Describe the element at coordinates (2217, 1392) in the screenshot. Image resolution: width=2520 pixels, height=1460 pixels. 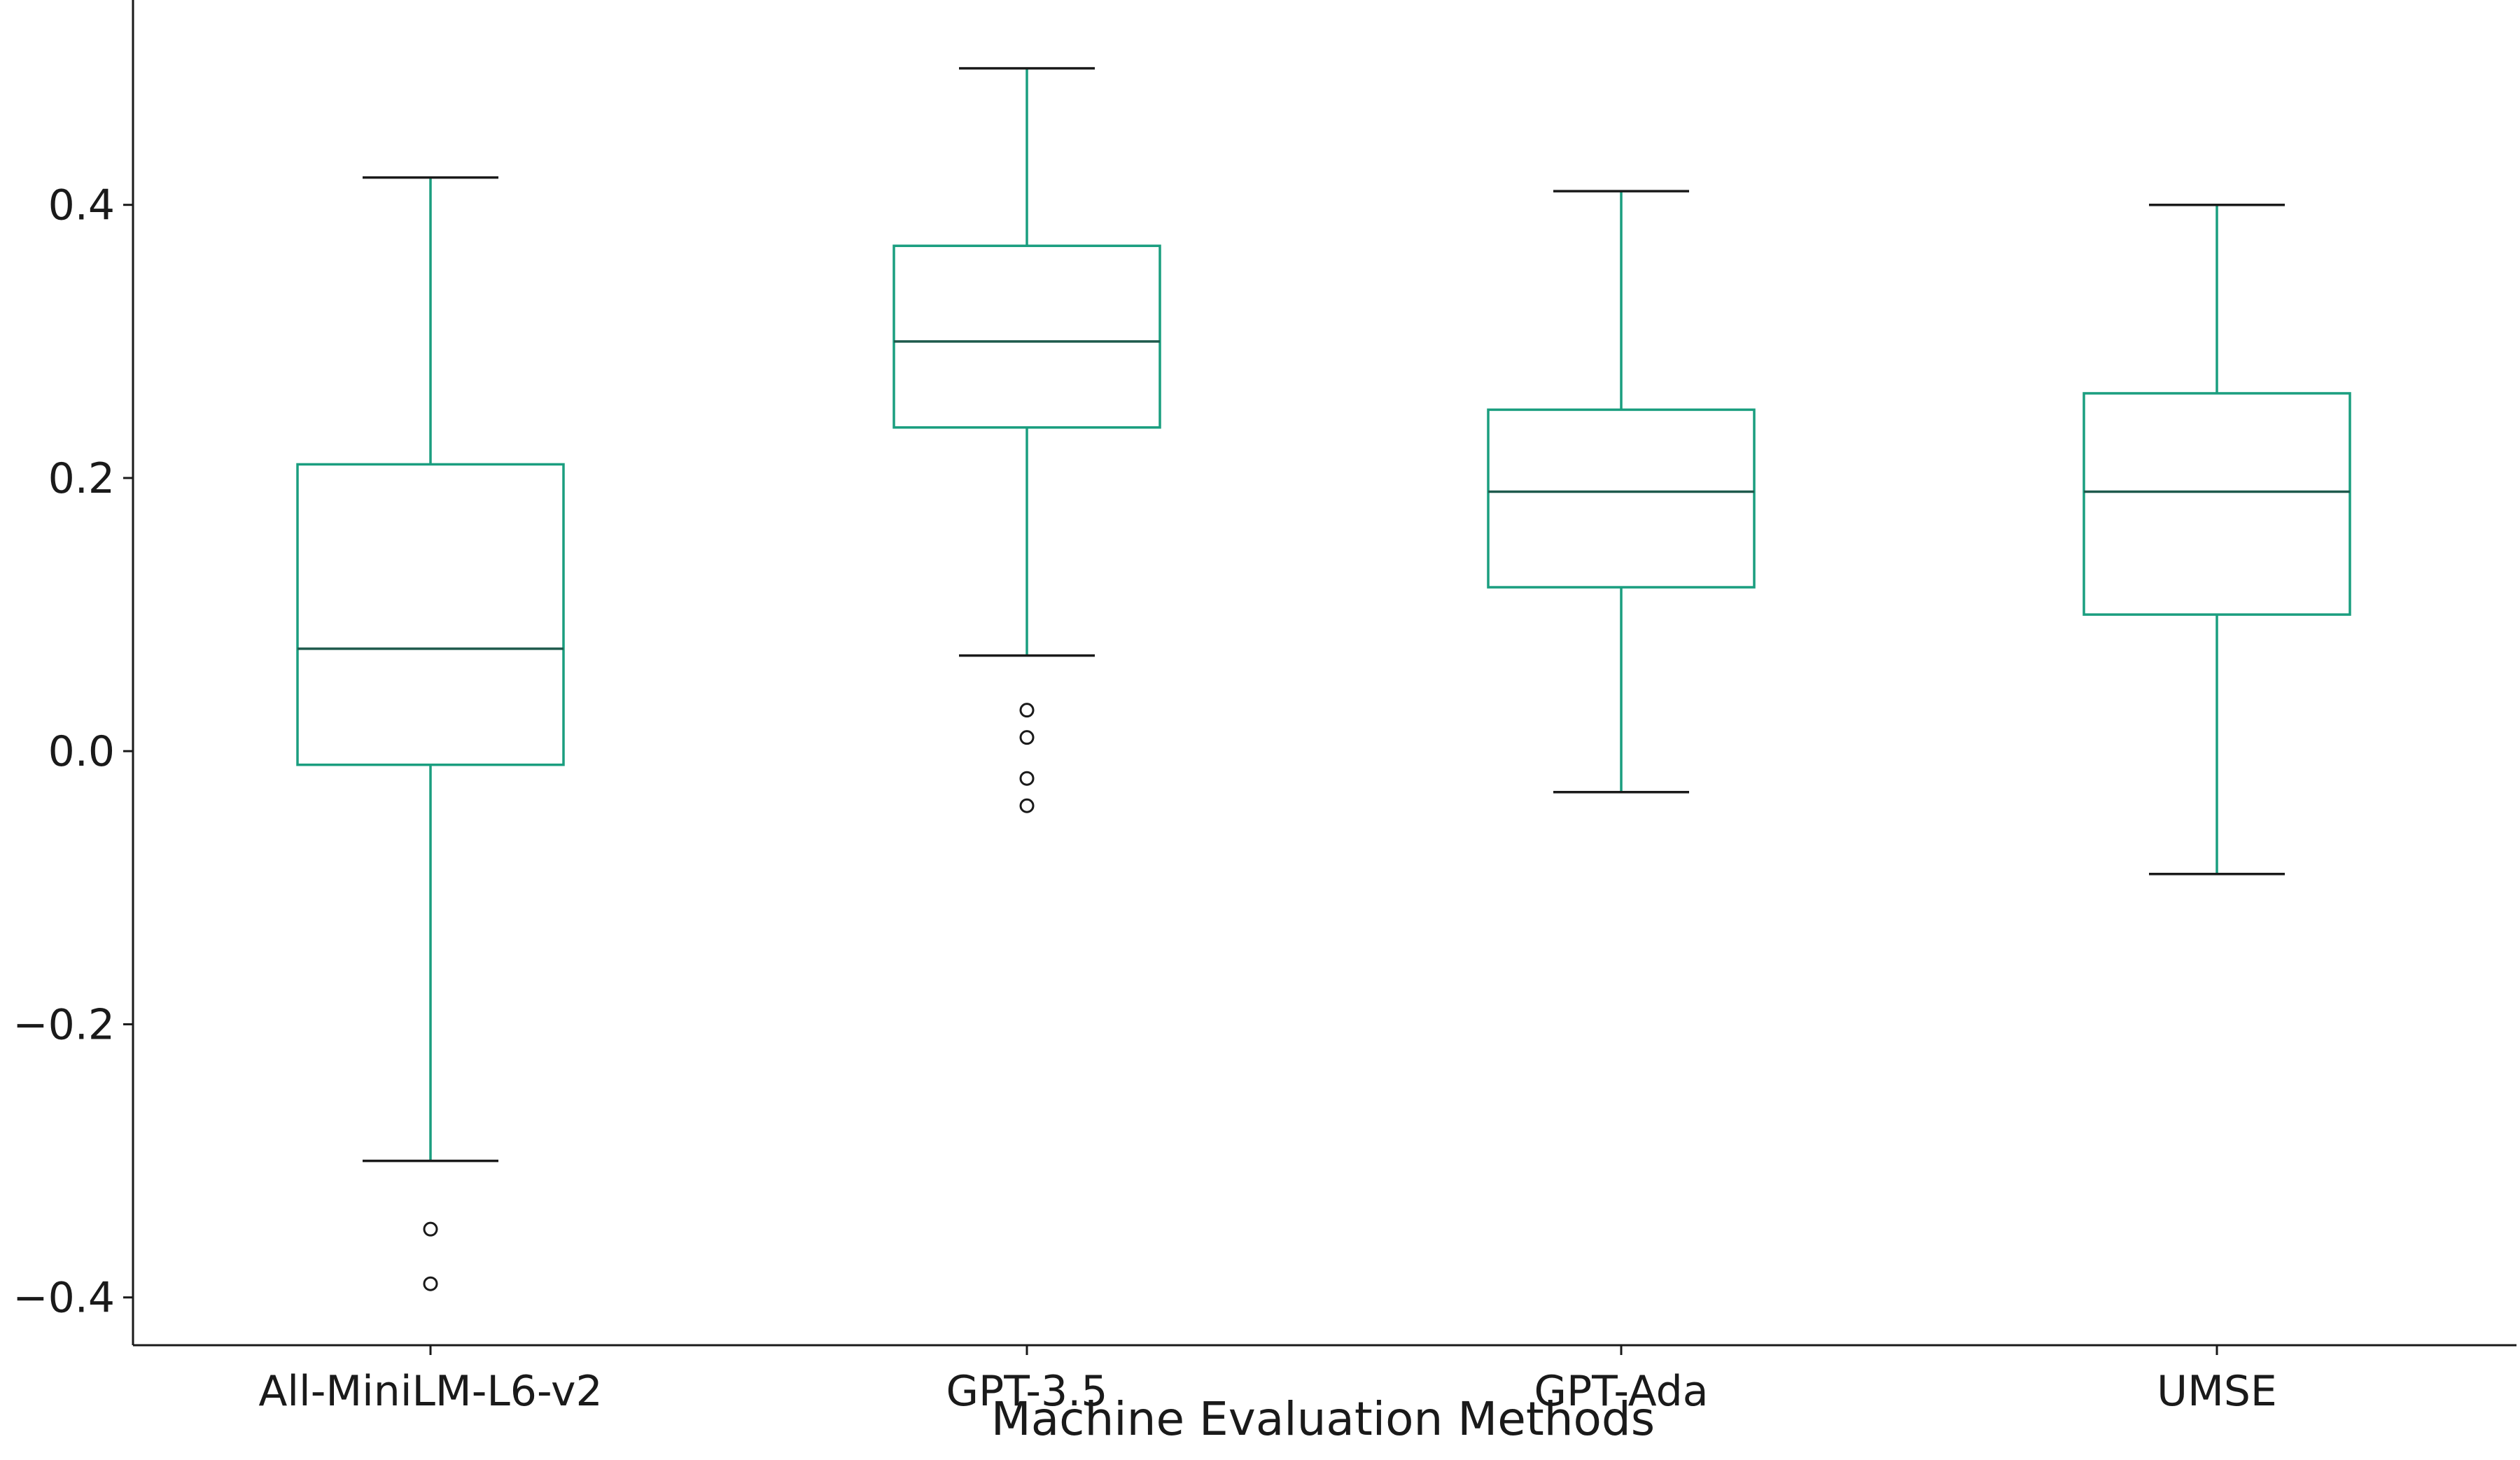
I see `x-tick-label: UMSE` at that location.